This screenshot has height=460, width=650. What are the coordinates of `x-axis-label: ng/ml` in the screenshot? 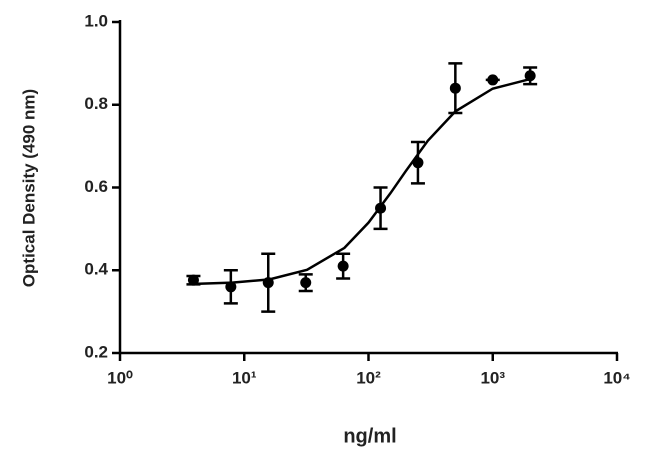 It's located at (369, 436).